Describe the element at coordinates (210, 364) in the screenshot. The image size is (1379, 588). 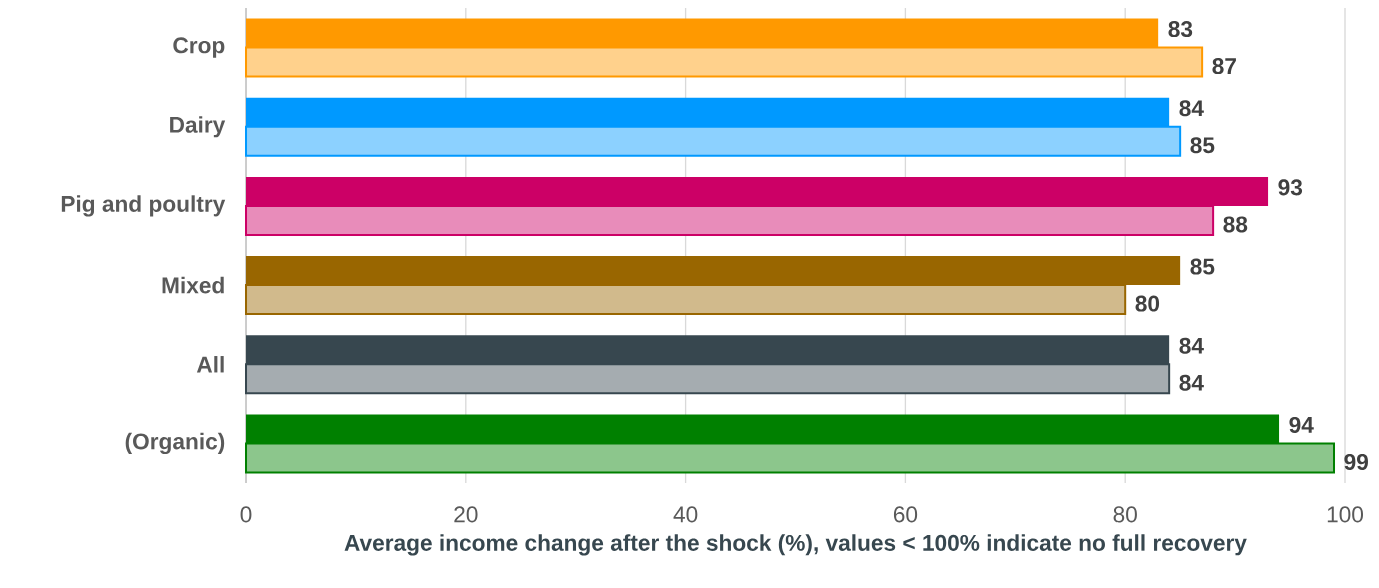
I see `y-tick-label: All` at that location.